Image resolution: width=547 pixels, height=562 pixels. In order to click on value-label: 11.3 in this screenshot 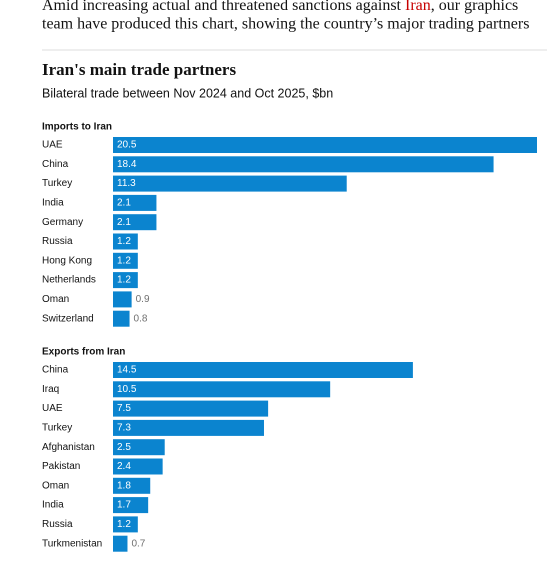, I will do `click(126, 183)`.